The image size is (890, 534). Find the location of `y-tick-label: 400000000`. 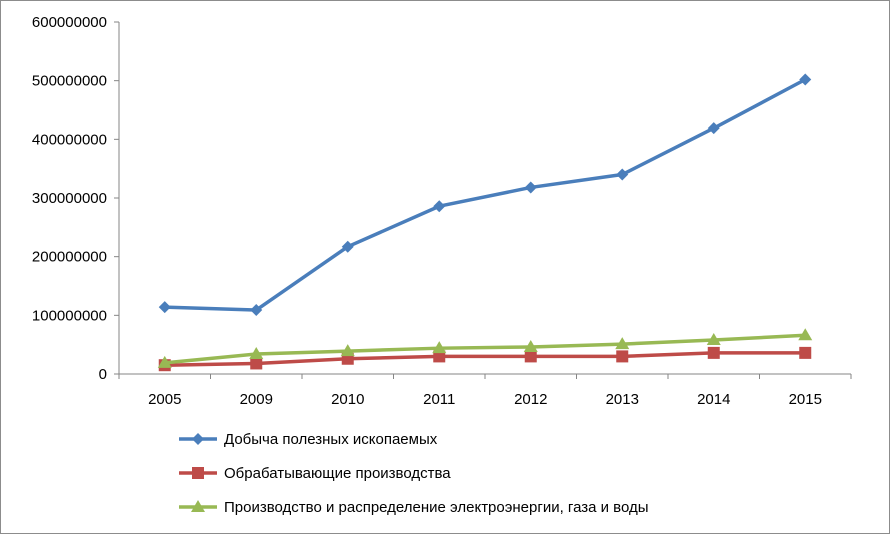

y-tick-label: 400000000 is located at coordinates (69, 139).